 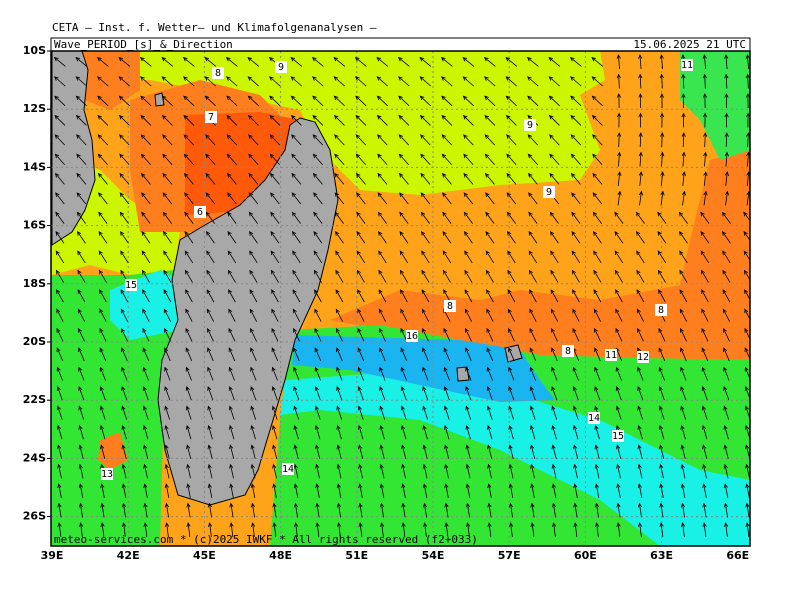 I want to click on lat-label: 22S, so click(x=34, y=399).